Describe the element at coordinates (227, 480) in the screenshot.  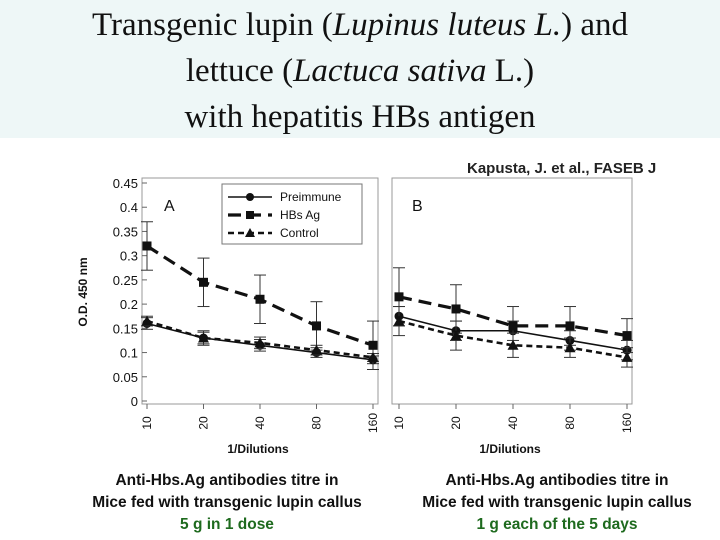
I see `caption-left-line-1: Anti-Hbs.Ag antibodies titre in` at that location.